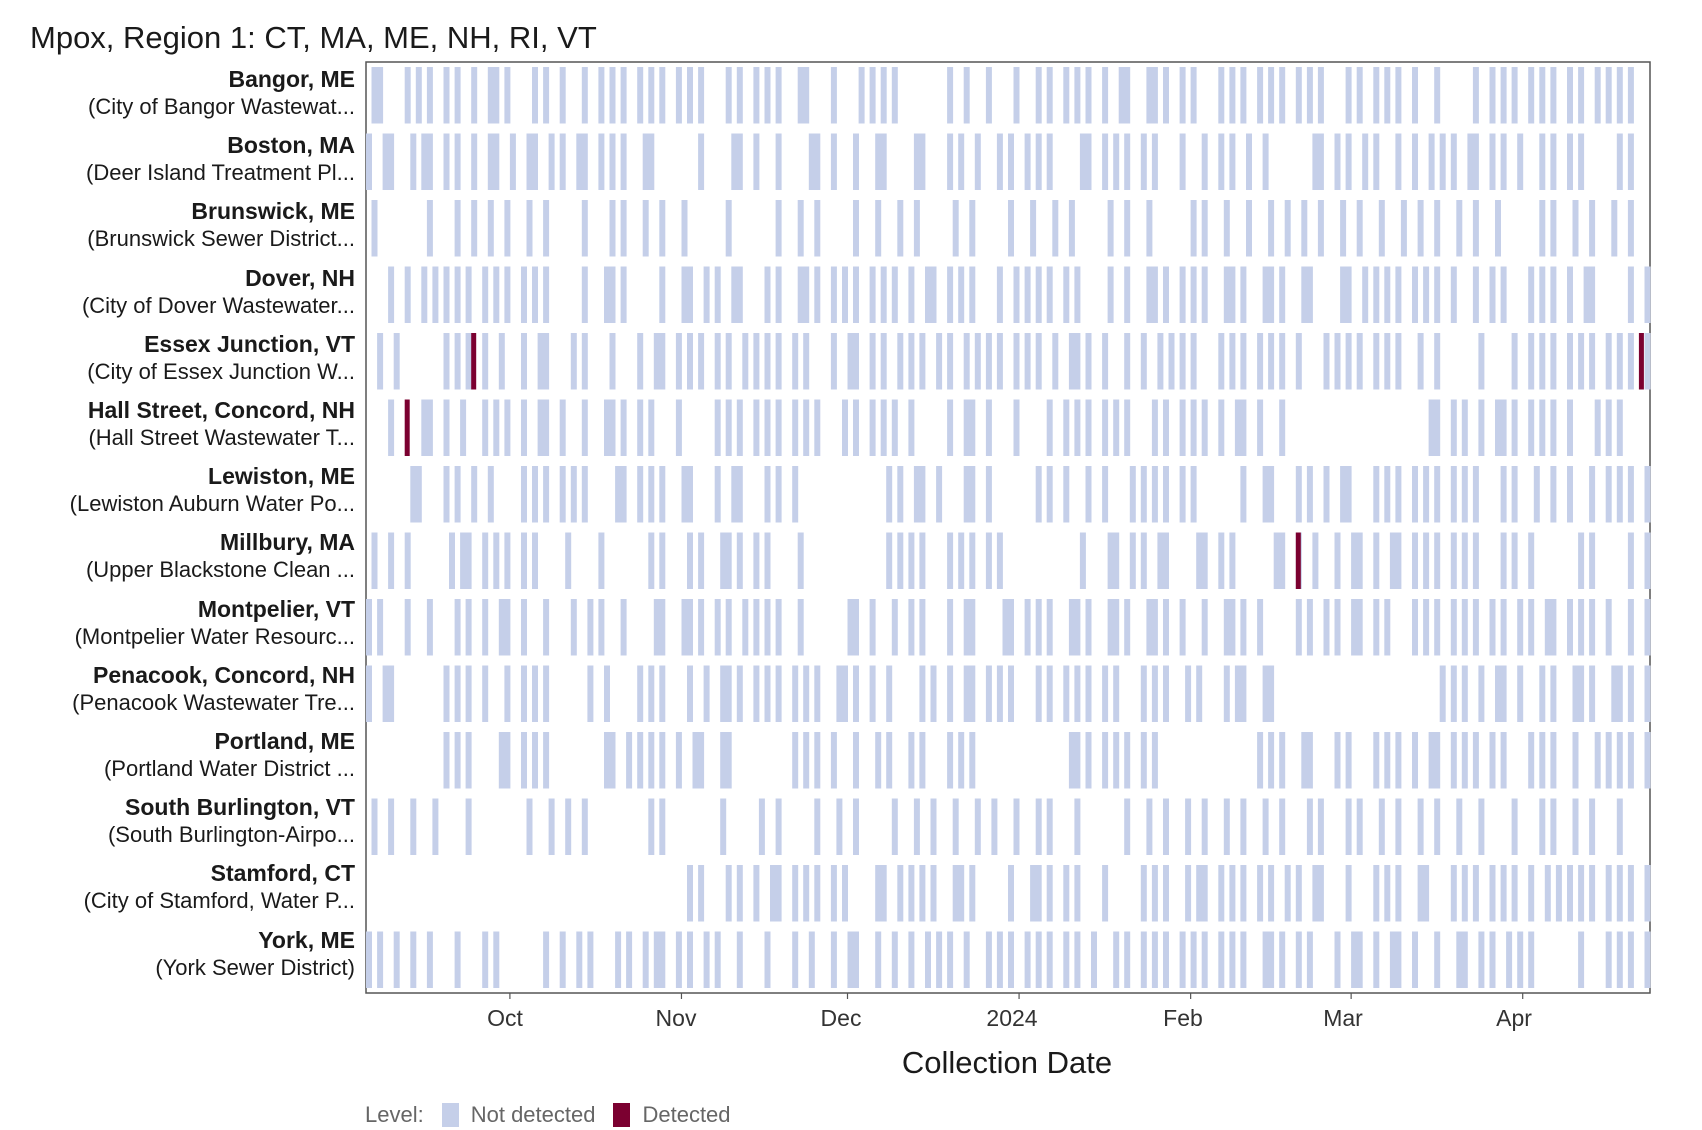 This screenshot has height=1130, width=1702. Describe the element at coordinates (273, 211) in the screenshot. I see `site-name: Brunswick, ME` at that location.